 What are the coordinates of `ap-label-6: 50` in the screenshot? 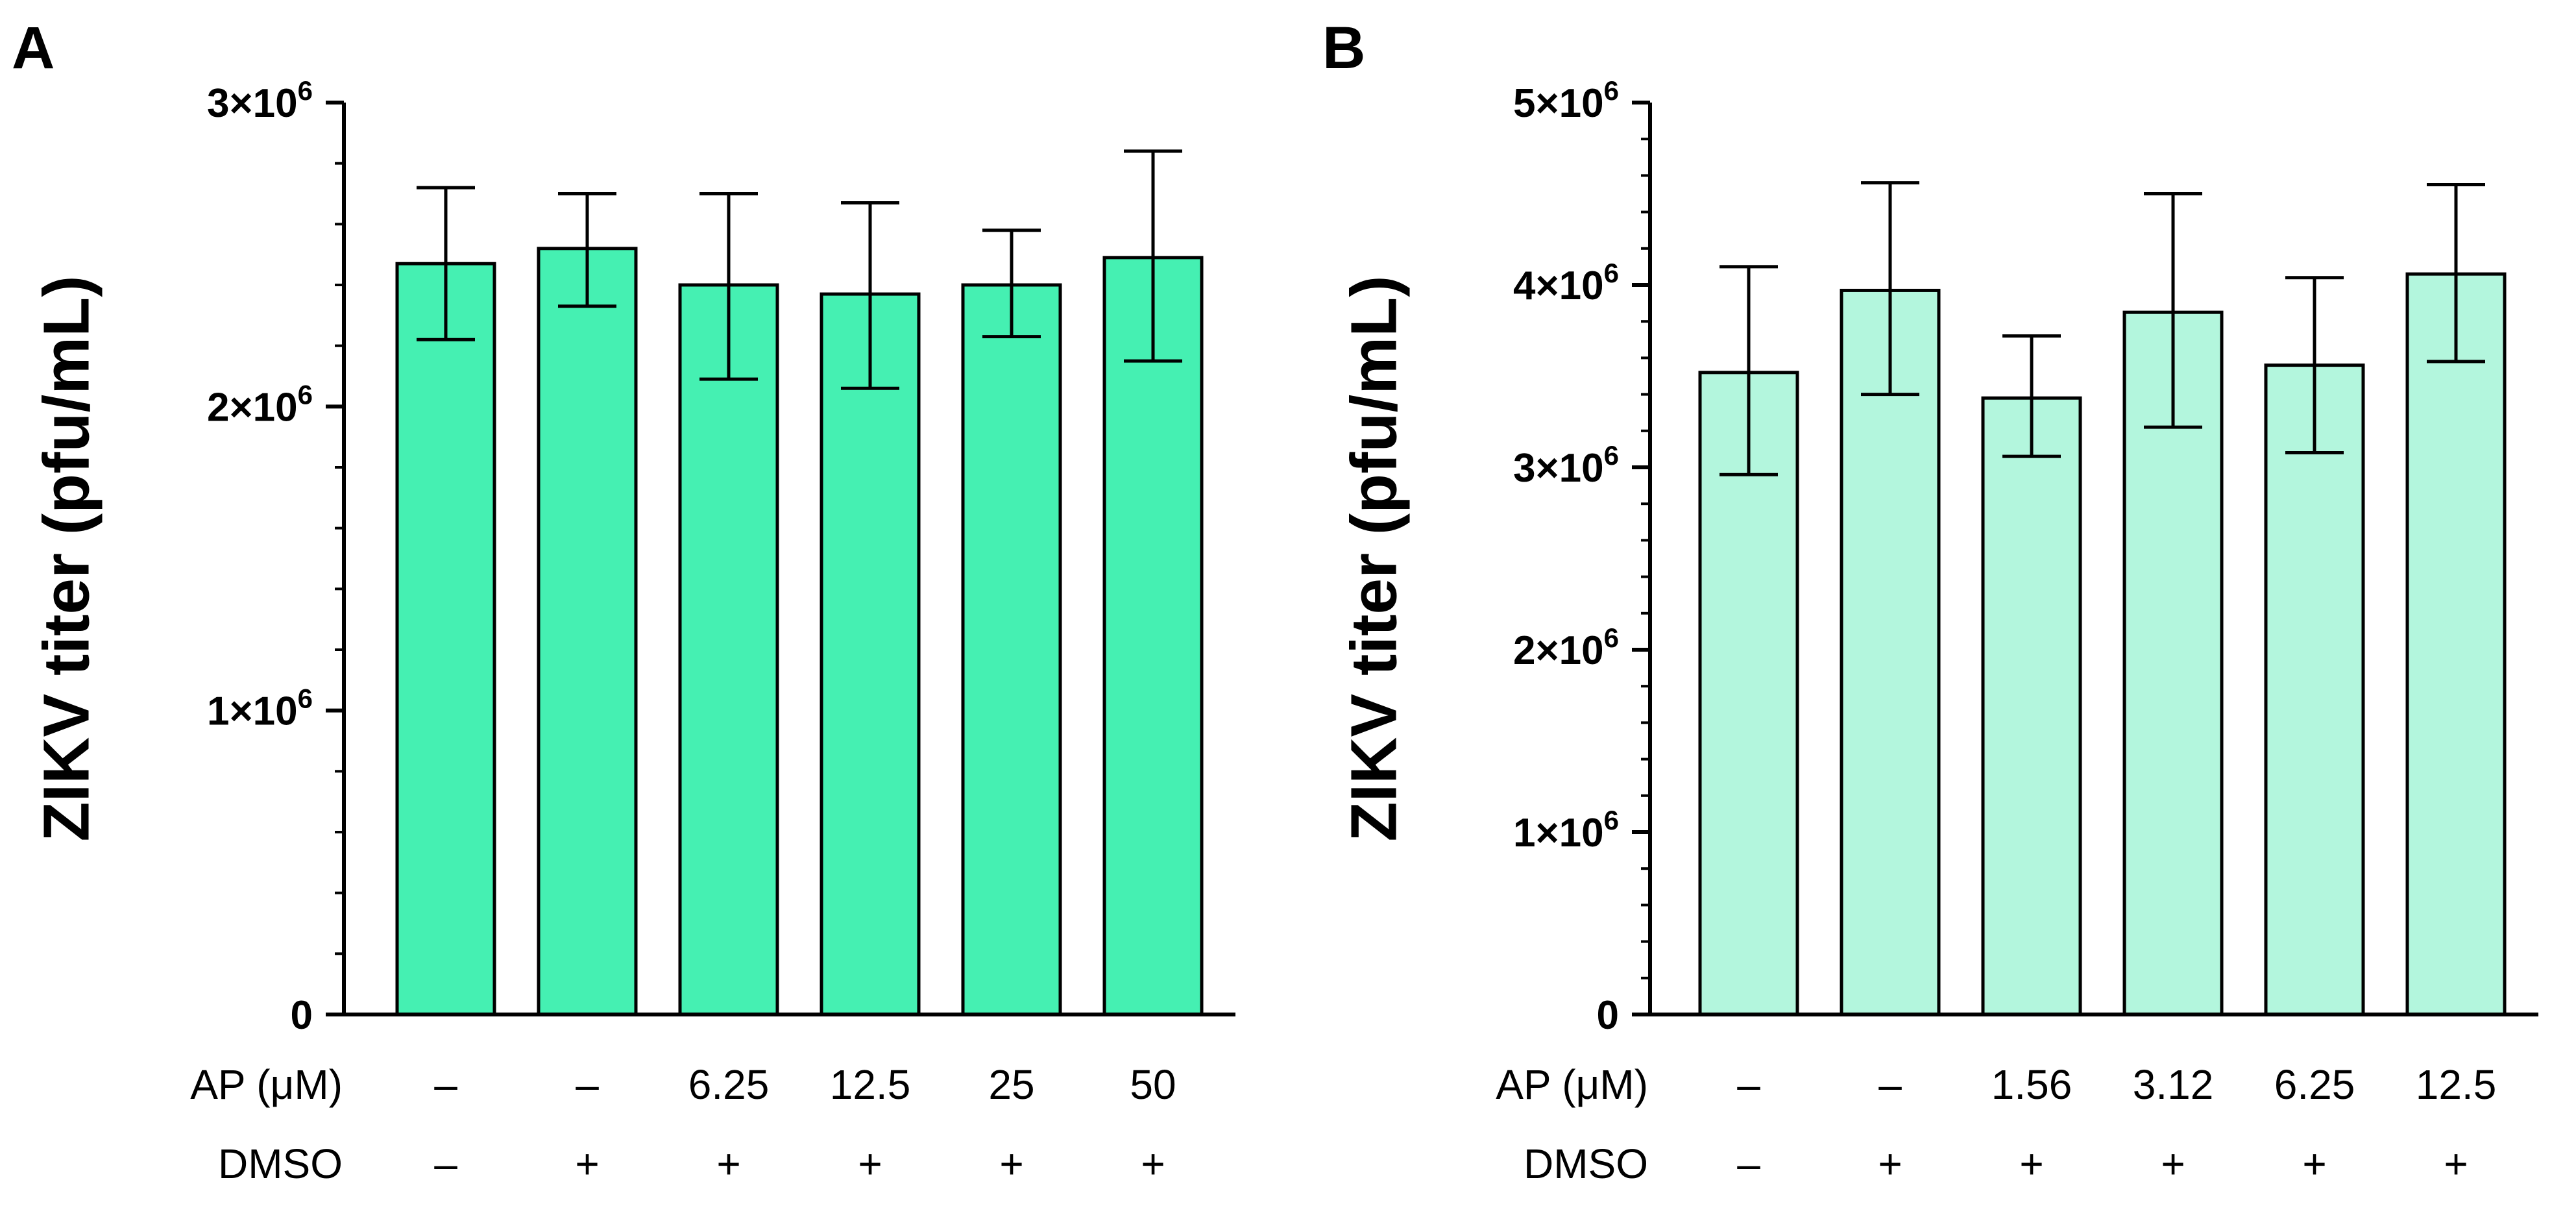 It's located at (1153, 1084).